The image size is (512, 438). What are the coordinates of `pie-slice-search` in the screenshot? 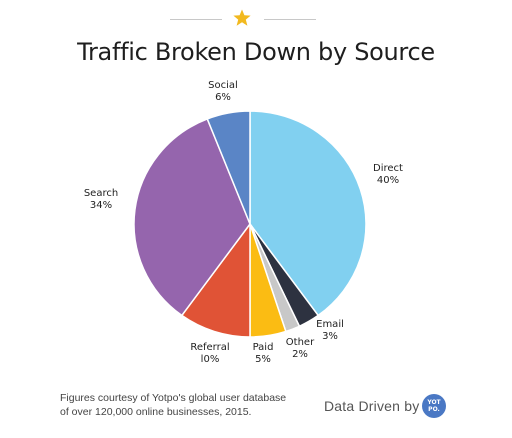 It's located at (192, 217).